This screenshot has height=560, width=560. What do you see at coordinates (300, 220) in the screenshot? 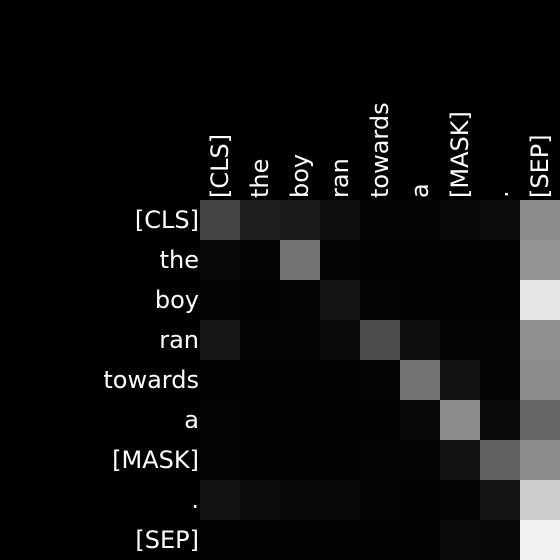
I see `heatmap-cell-r0-c2` at bounding box center [300, 220].